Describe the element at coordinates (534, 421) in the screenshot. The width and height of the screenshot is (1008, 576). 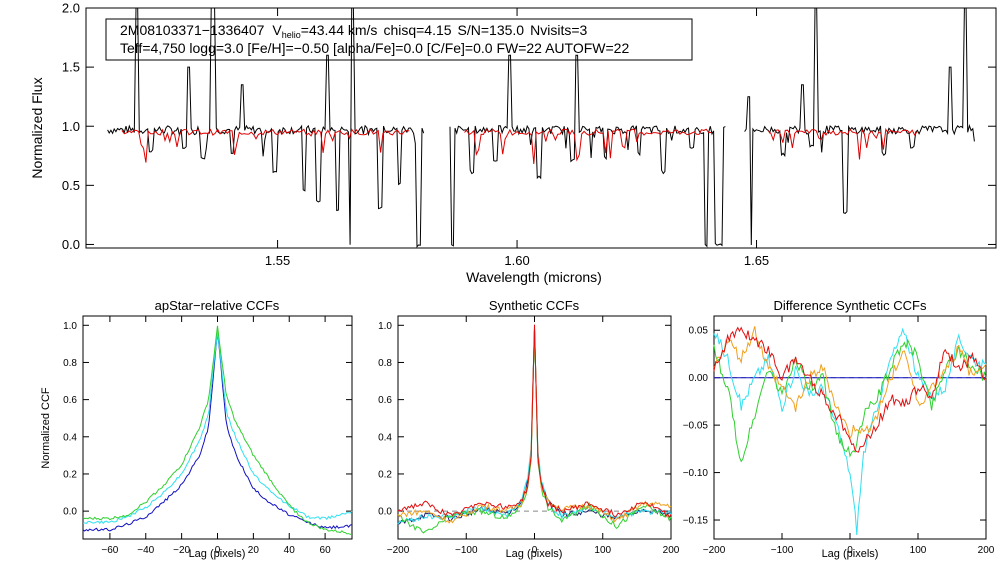
I see `synthetic-ccf-visit-5-line` at that location.